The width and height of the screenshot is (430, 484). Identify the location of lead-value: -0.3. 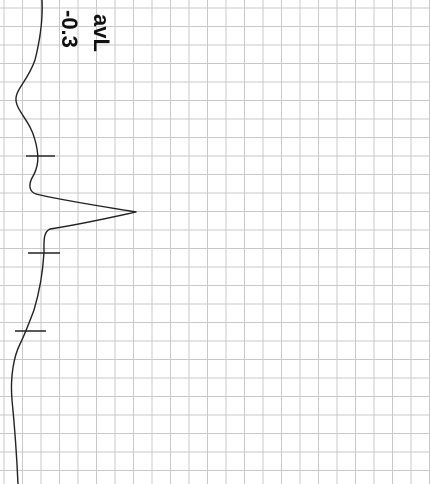
(69, 29).